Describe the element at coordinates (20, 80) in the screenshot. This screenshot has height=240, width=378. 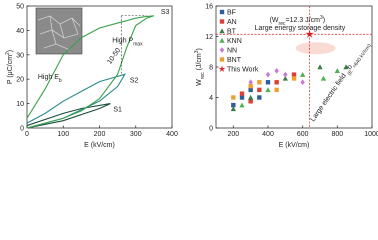
I see `y-tick-label: 20` at that location.